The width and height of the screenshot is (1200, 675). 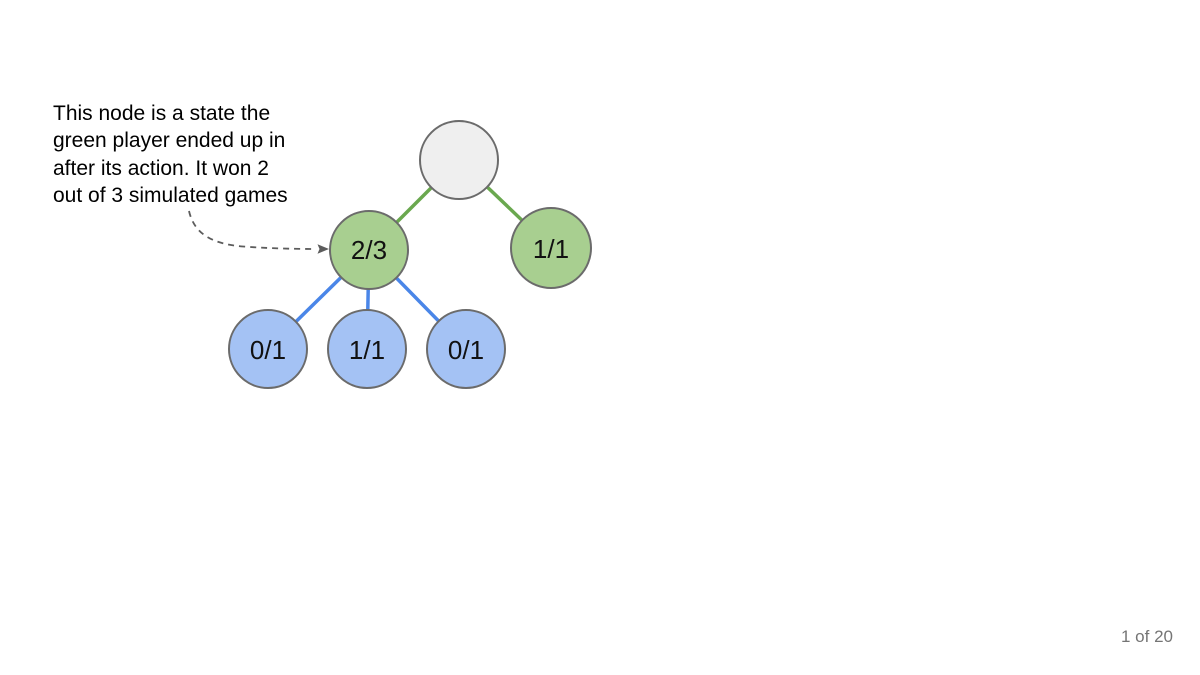 What do you see at coordinates (1147, 636) in the screenshot?
I see `page-indicator: 1 of 20` at bounding box center [1147, 636].